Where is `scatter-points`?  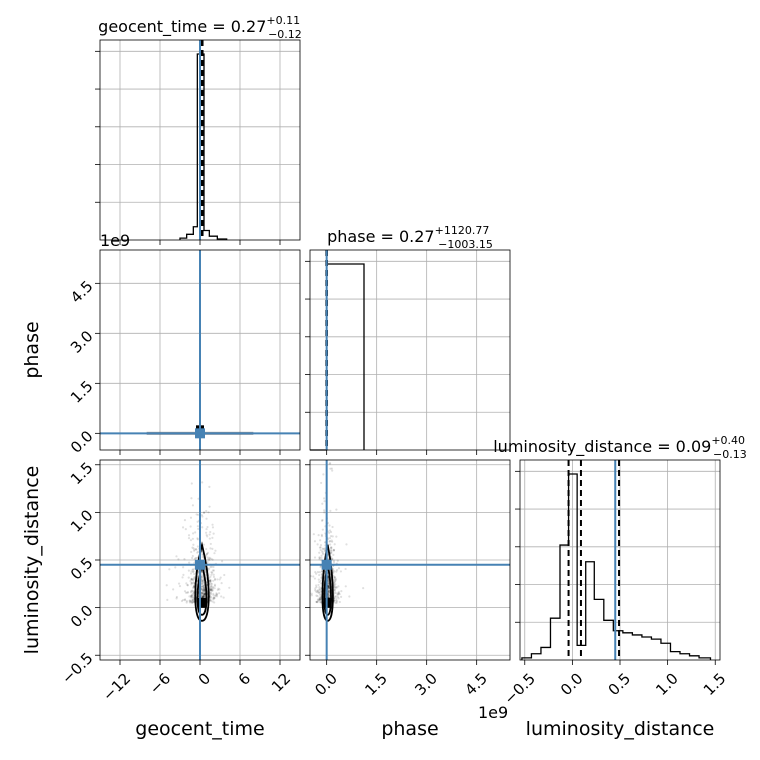
scatter-points is located at coordinates (337, 533).